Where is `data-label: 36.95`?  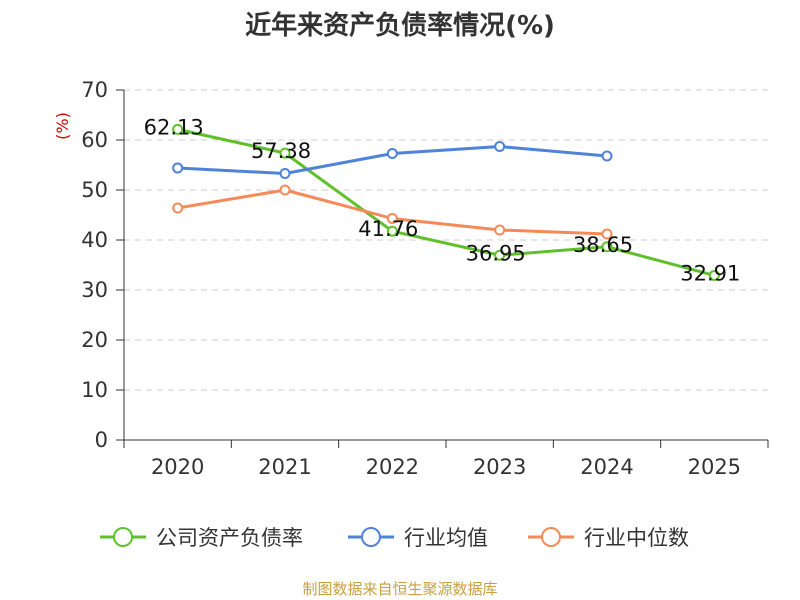 data-label: 36.95 is located at coordinates (496, 253).